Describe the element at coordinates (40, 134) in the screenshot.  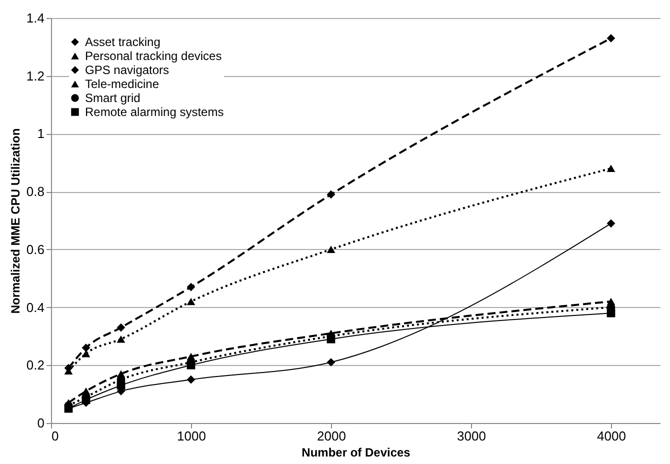
I see `y-tick-label: 1` at that location.